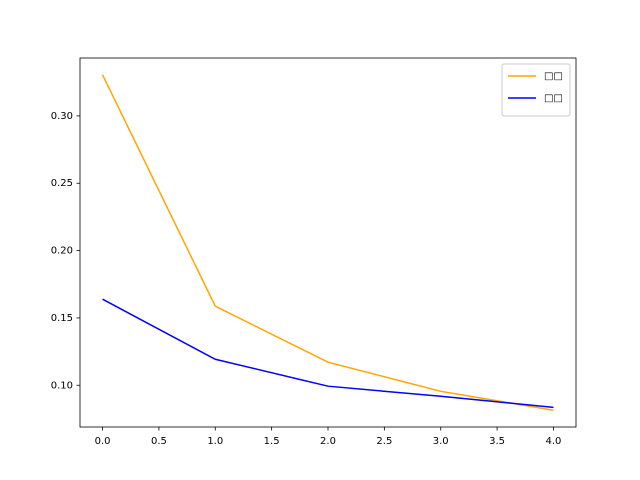 The image size is (640, 480). What do you see at coordinates (215, 441) in the screenshot?
I see `x-tick-label: 1.0` at bounding box center [215, 441].